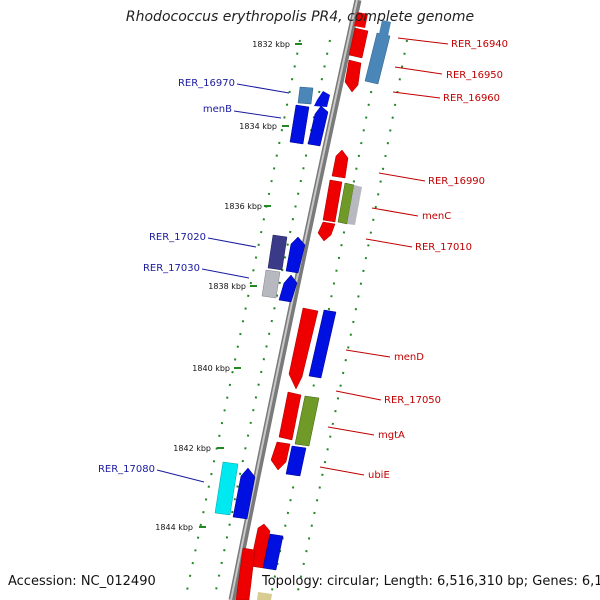 This screenshot has height=600, width=600. What do you see at coordinates (322, 99) in the screenshot?
I see `gene-rer16970b-glyph` at bounding box center [322, 99].